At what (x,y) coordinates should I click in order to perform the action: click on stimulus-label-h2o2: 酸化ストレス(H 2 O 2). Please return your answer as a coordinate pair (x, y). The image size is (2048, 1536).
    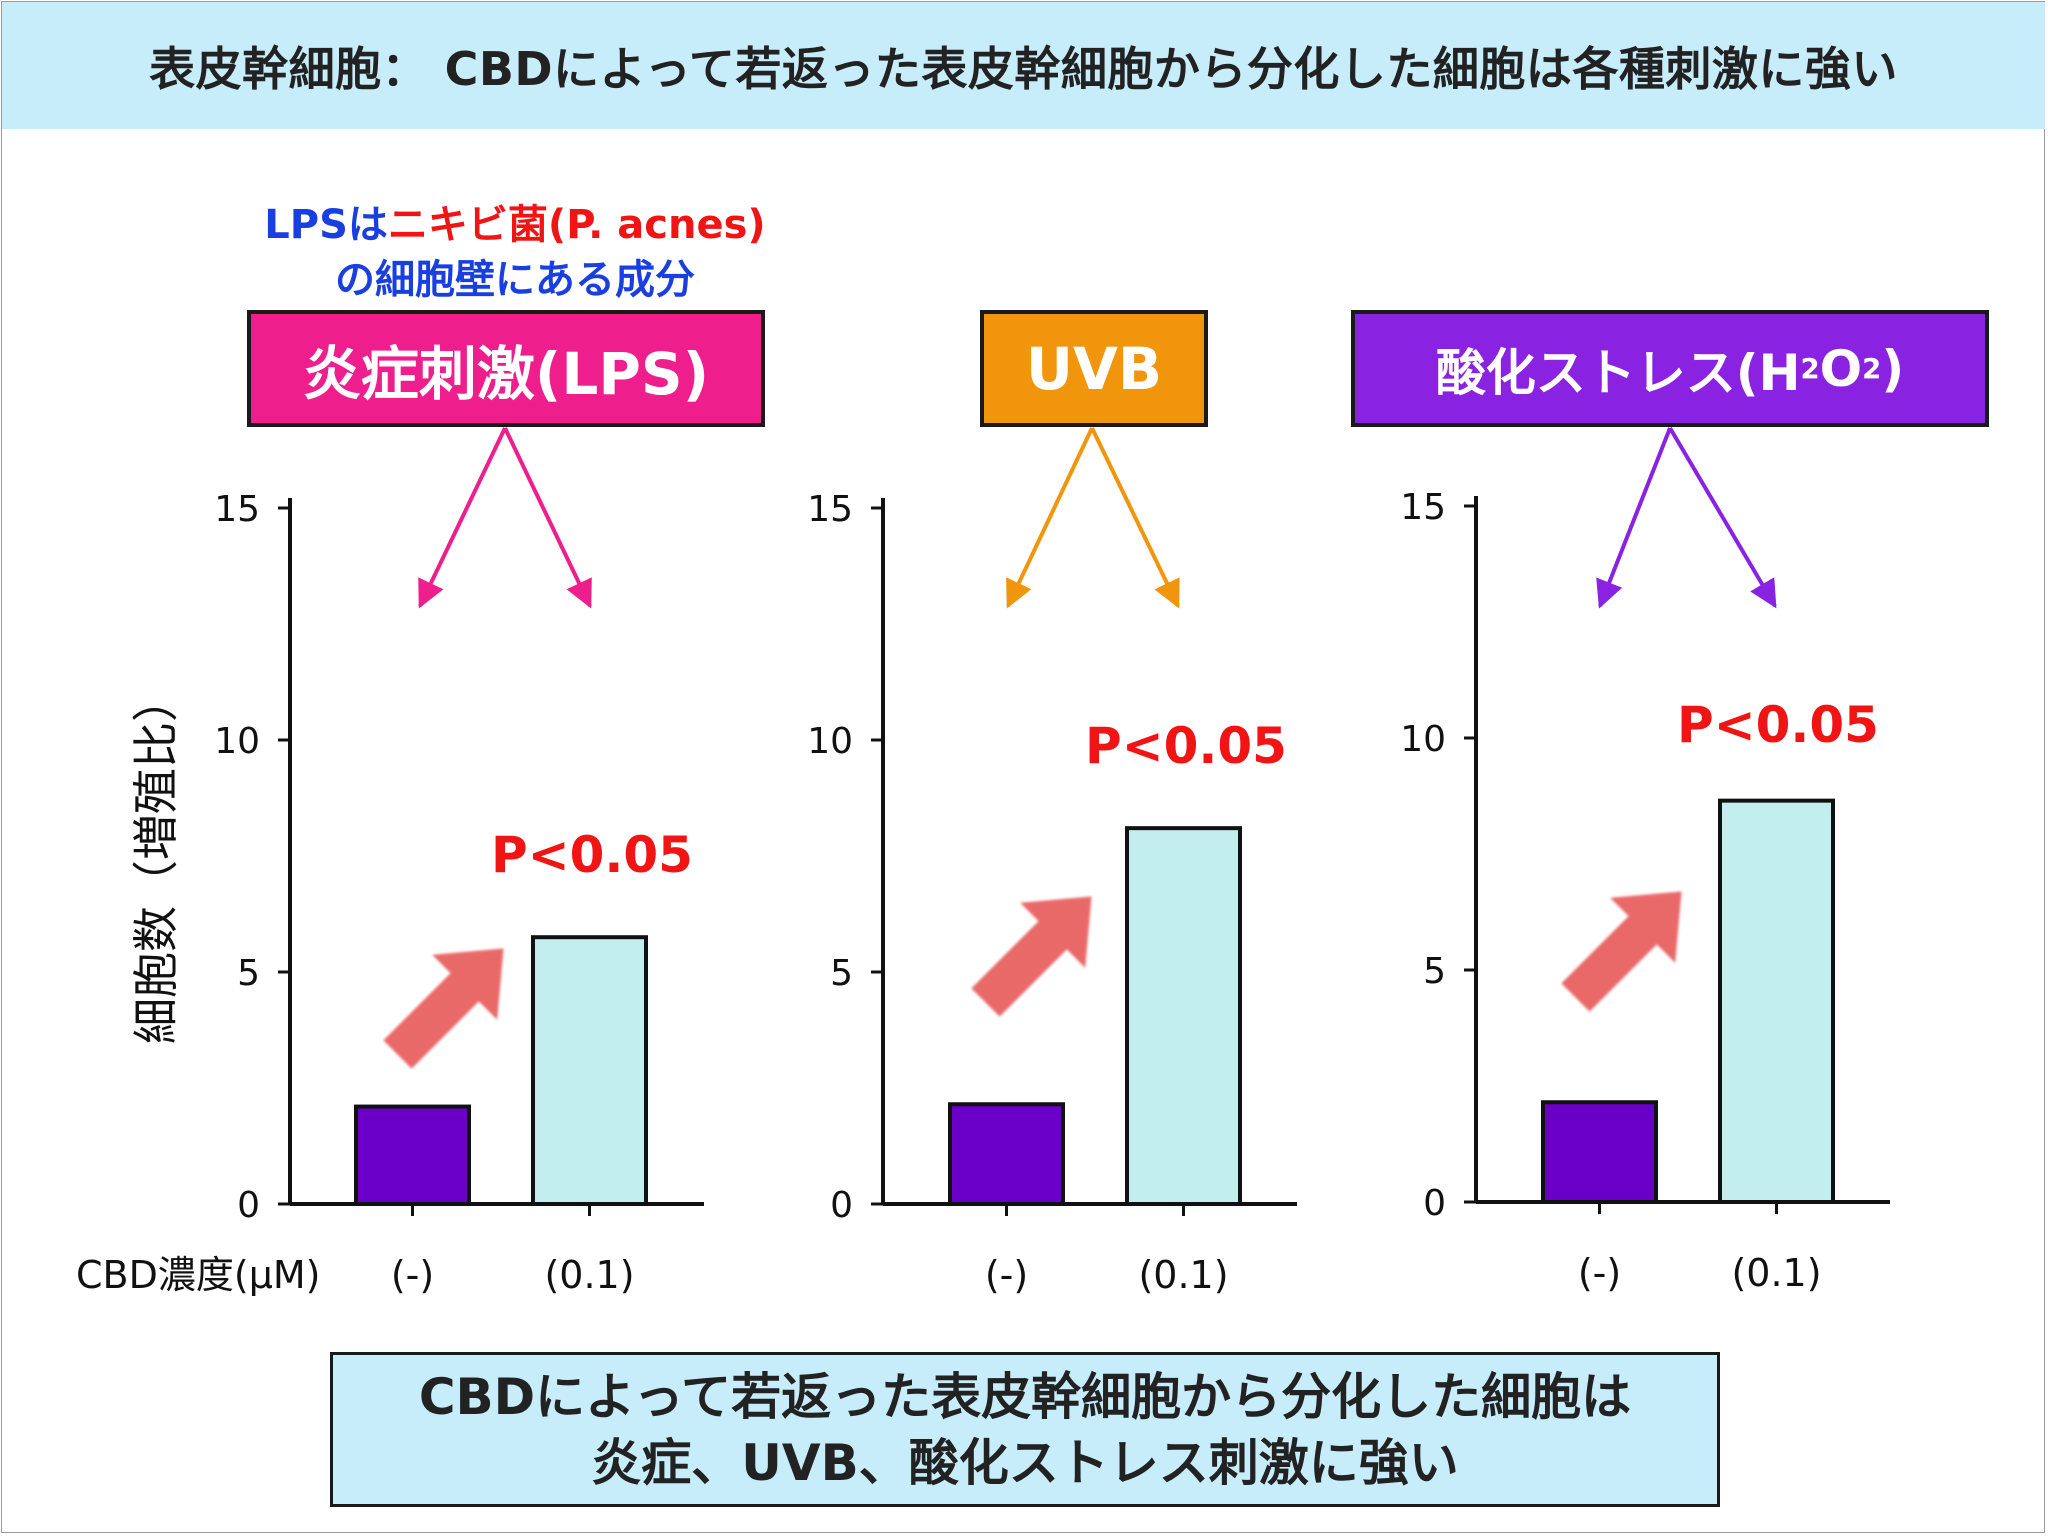
    Looking at the image, I should click on (1670, 368).